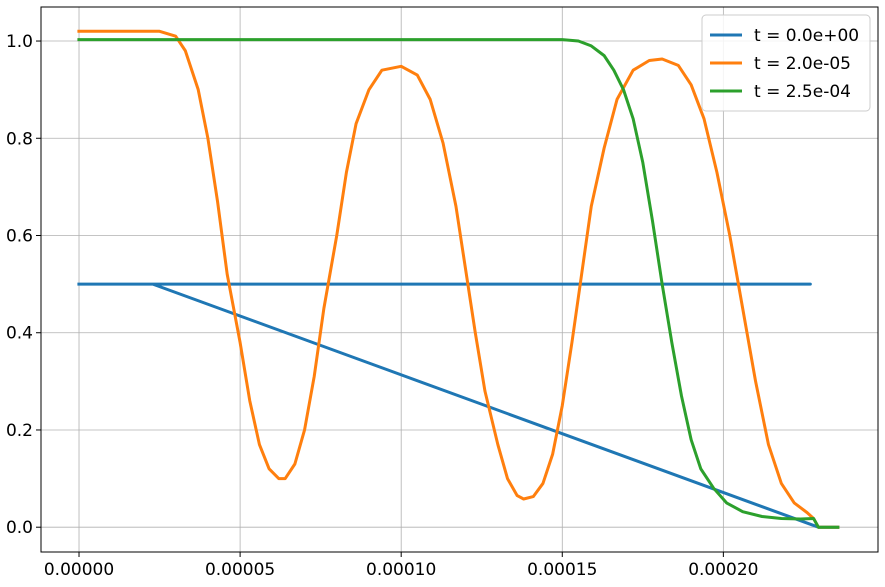 This screenshot has height=587, width=885. Describe the element at coordinates (401, 570) in the screenshot. I see `x-tick-label: 0.00010` at that location.